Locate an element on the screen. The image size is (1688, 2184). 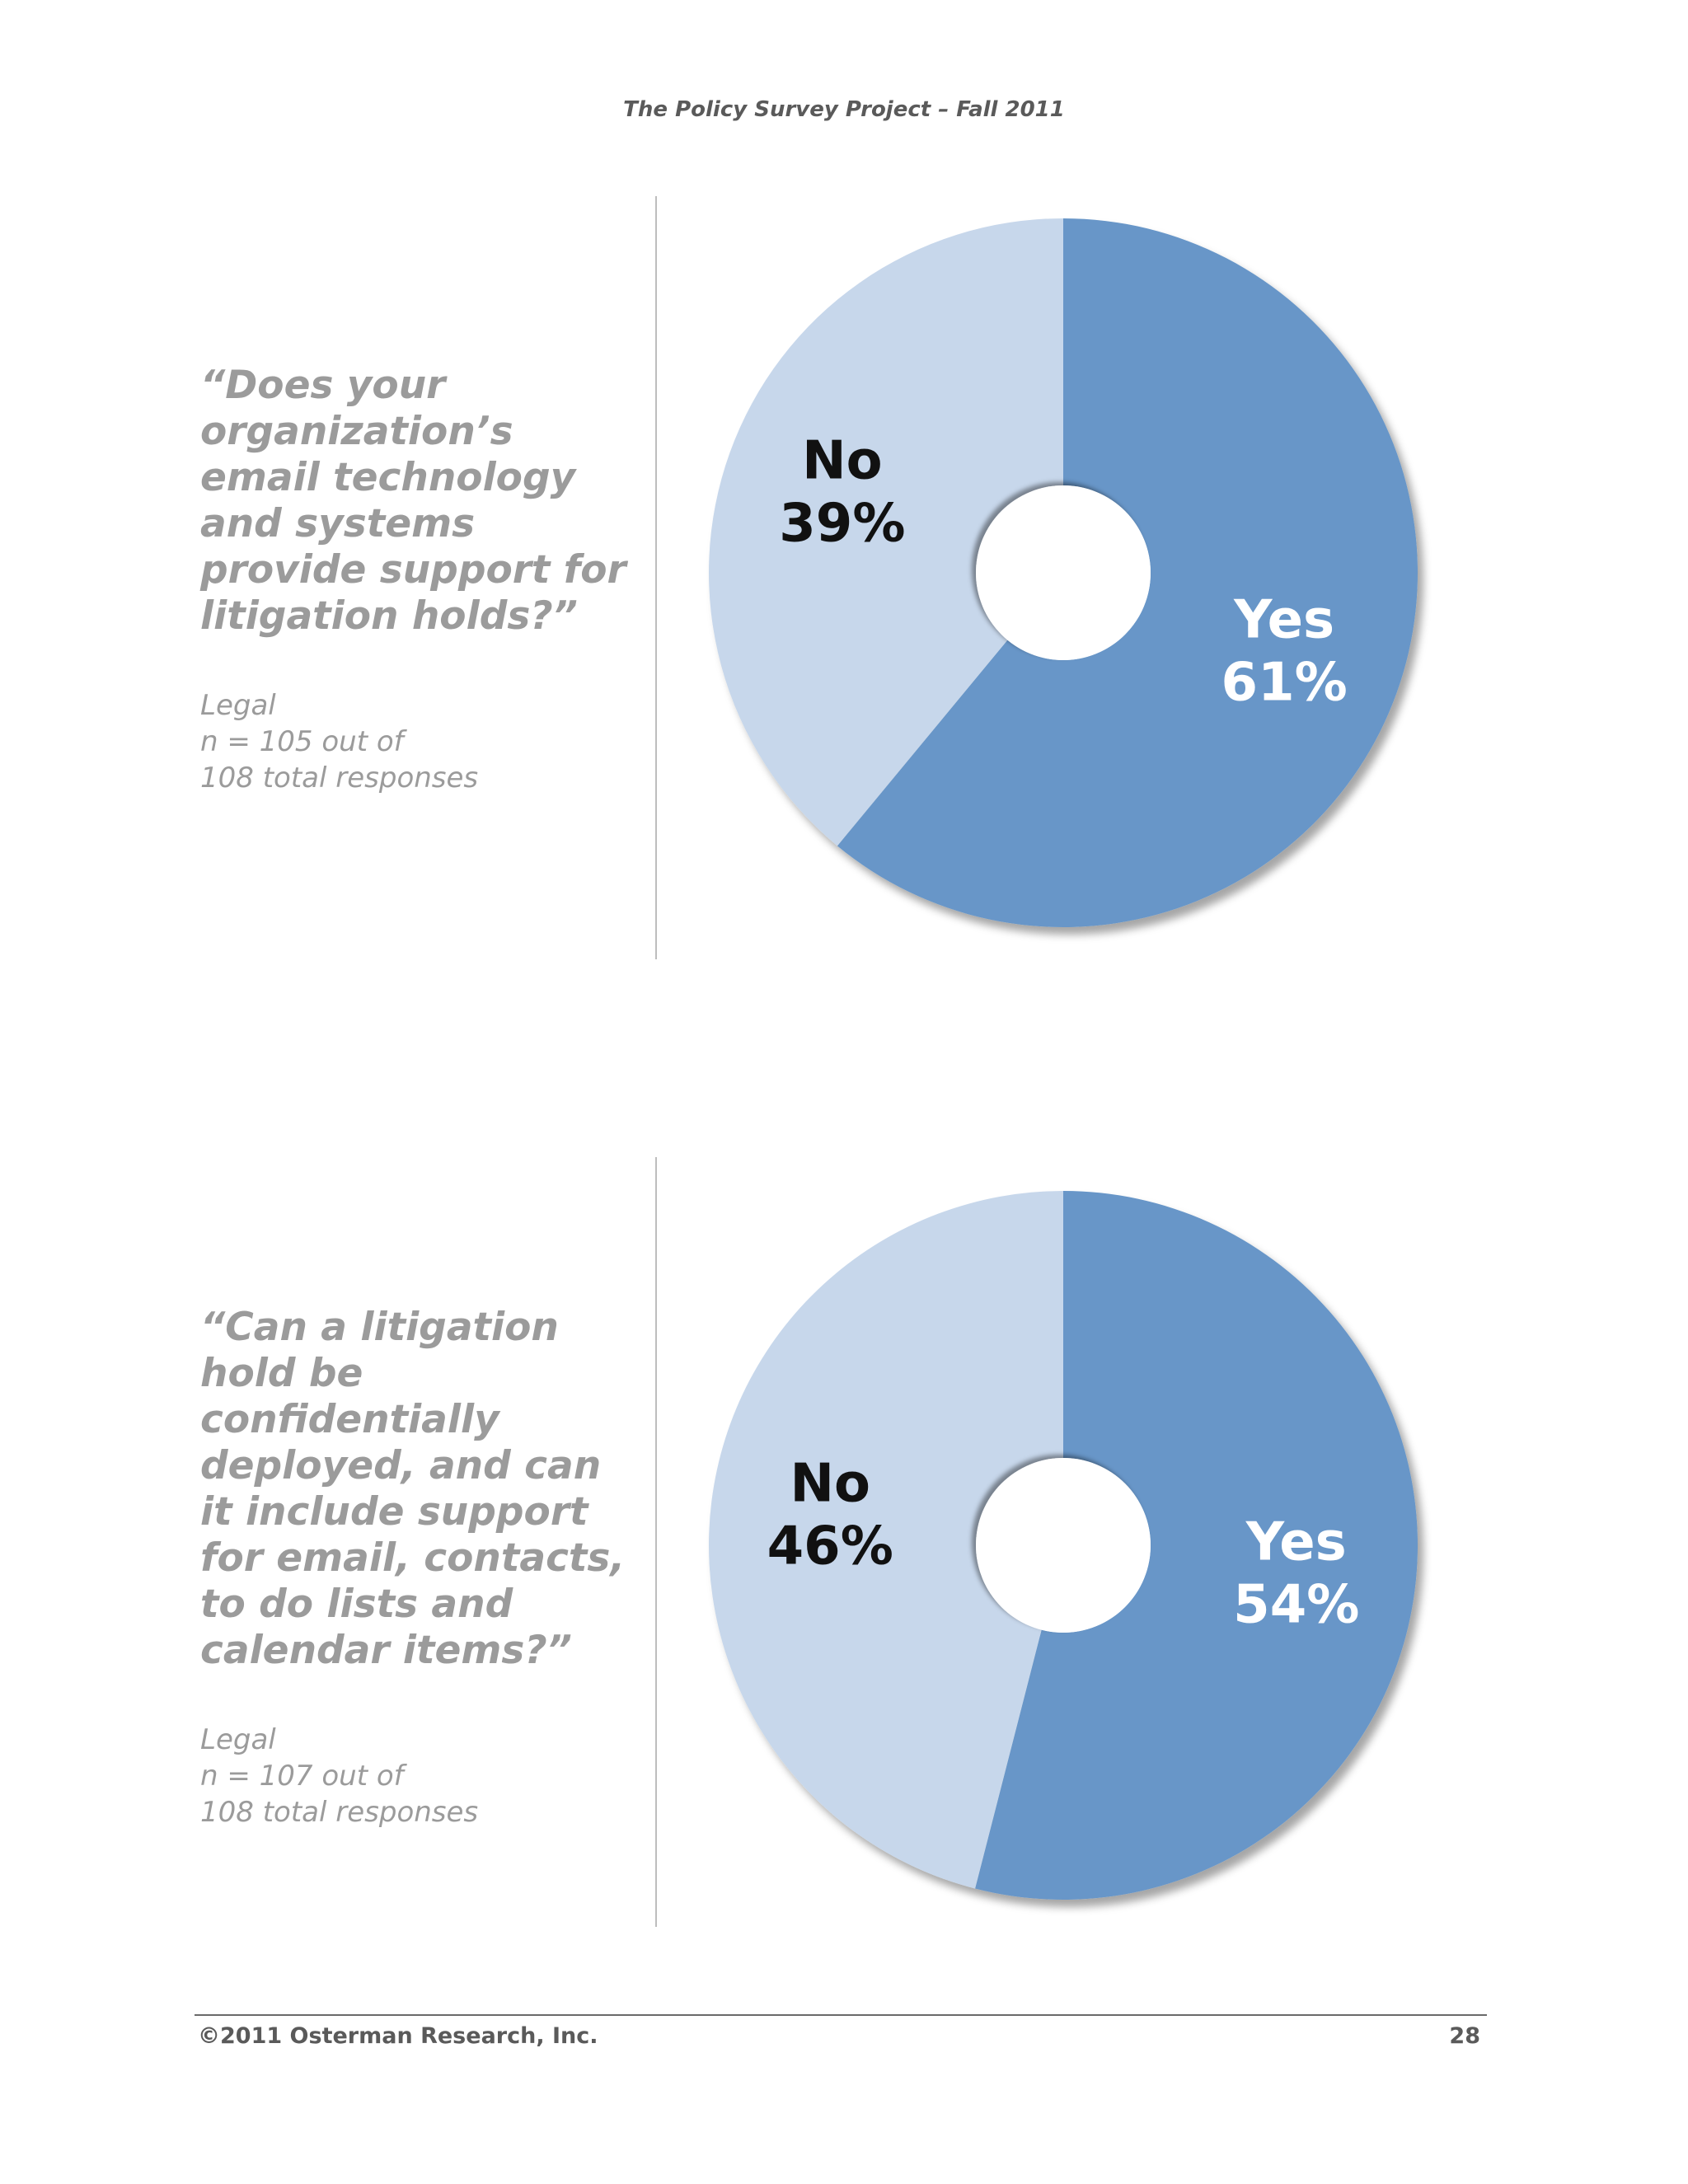
slice-label-no: No 39% is located at coordinates (842, 492).